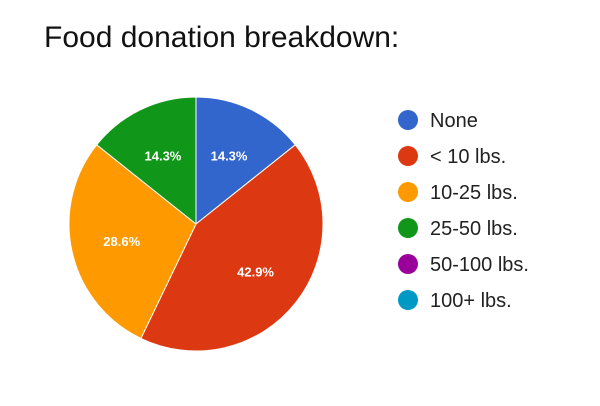 Image resolution: width=600 pixels, height=406 pixels. I want to click on legend-label: 10-25 lbs., so click(474, 193).